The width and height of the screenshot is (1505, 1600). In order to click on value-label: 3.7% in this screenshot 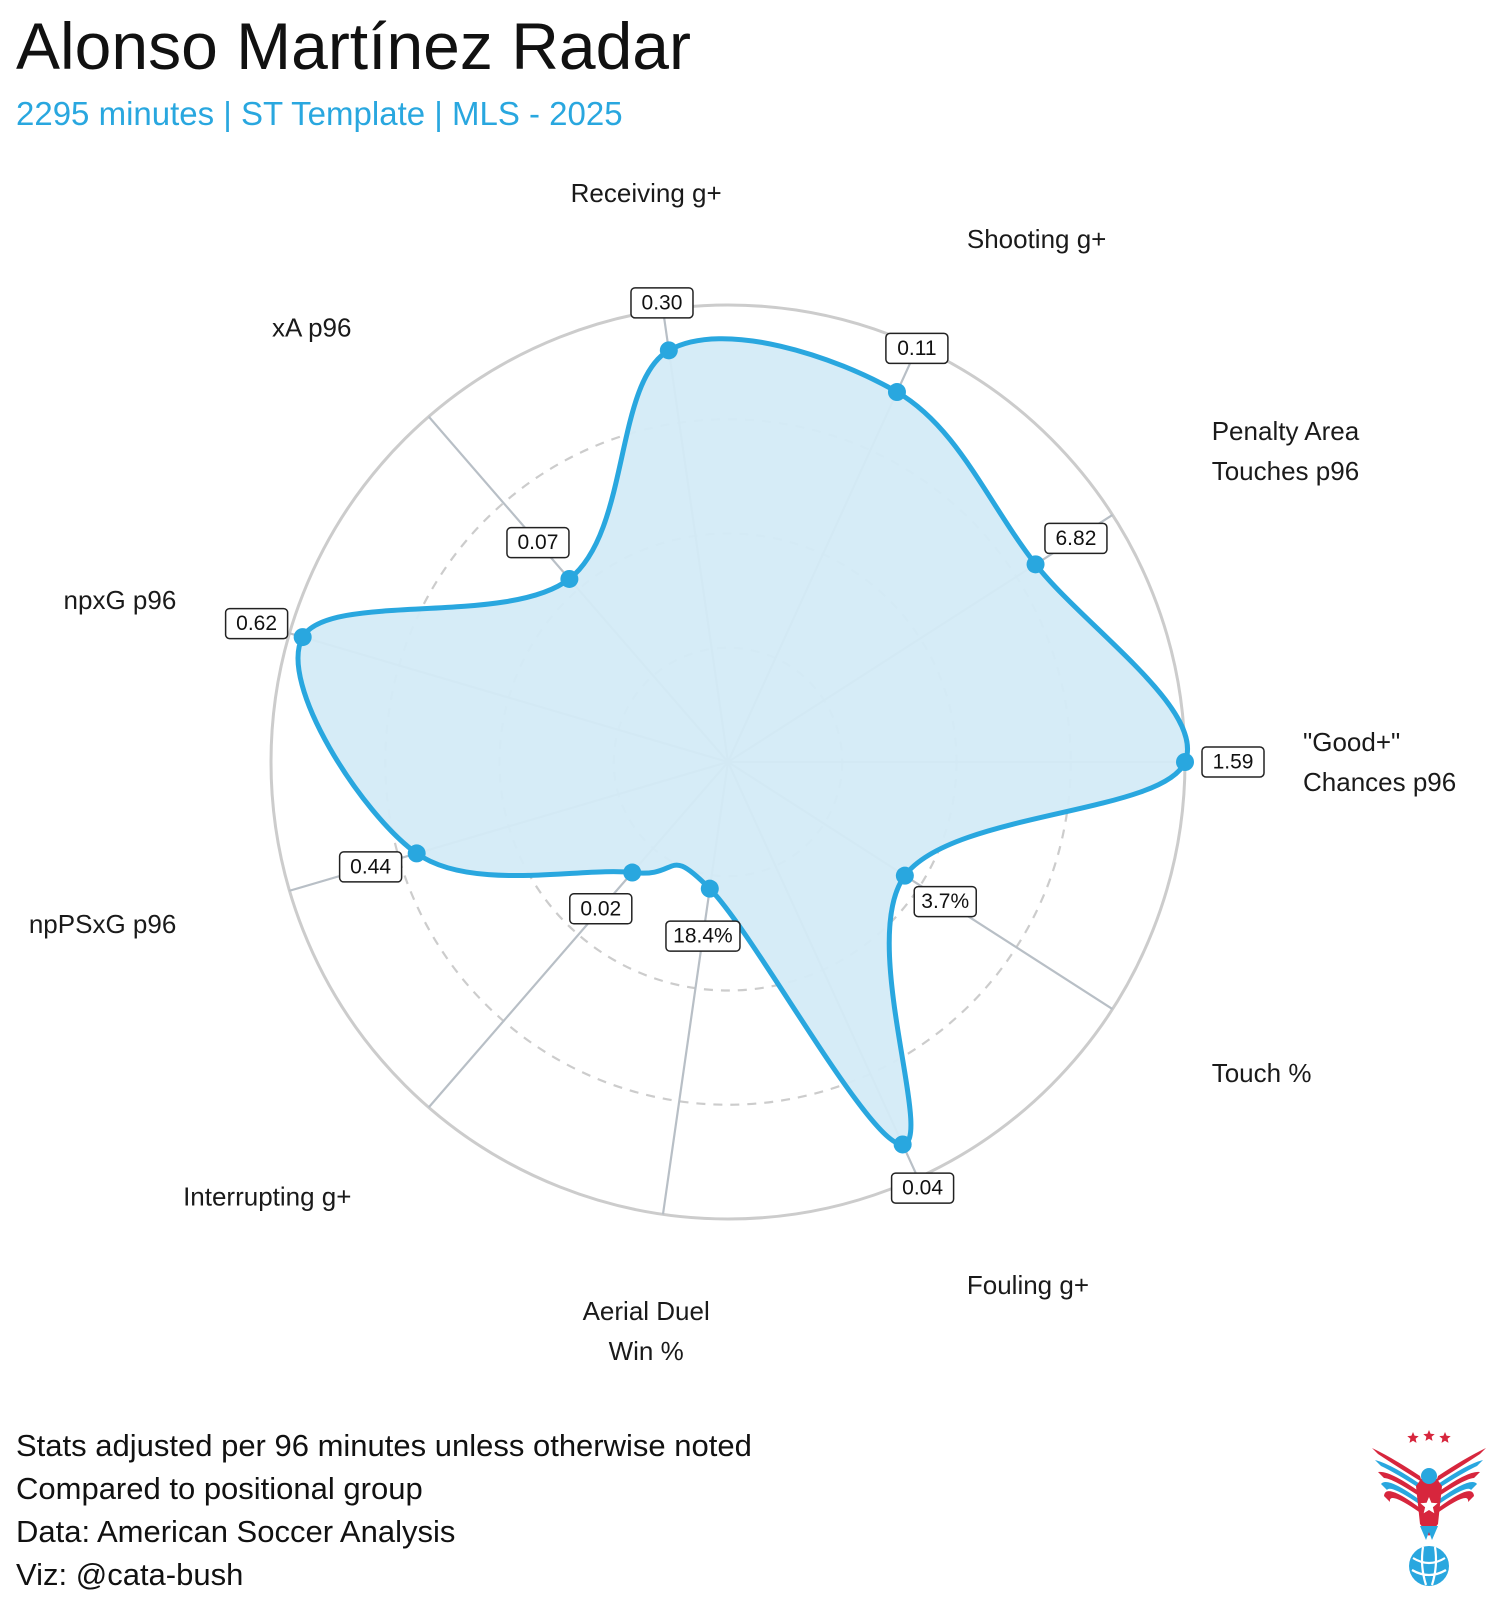, I will do `click(945, 901)`.